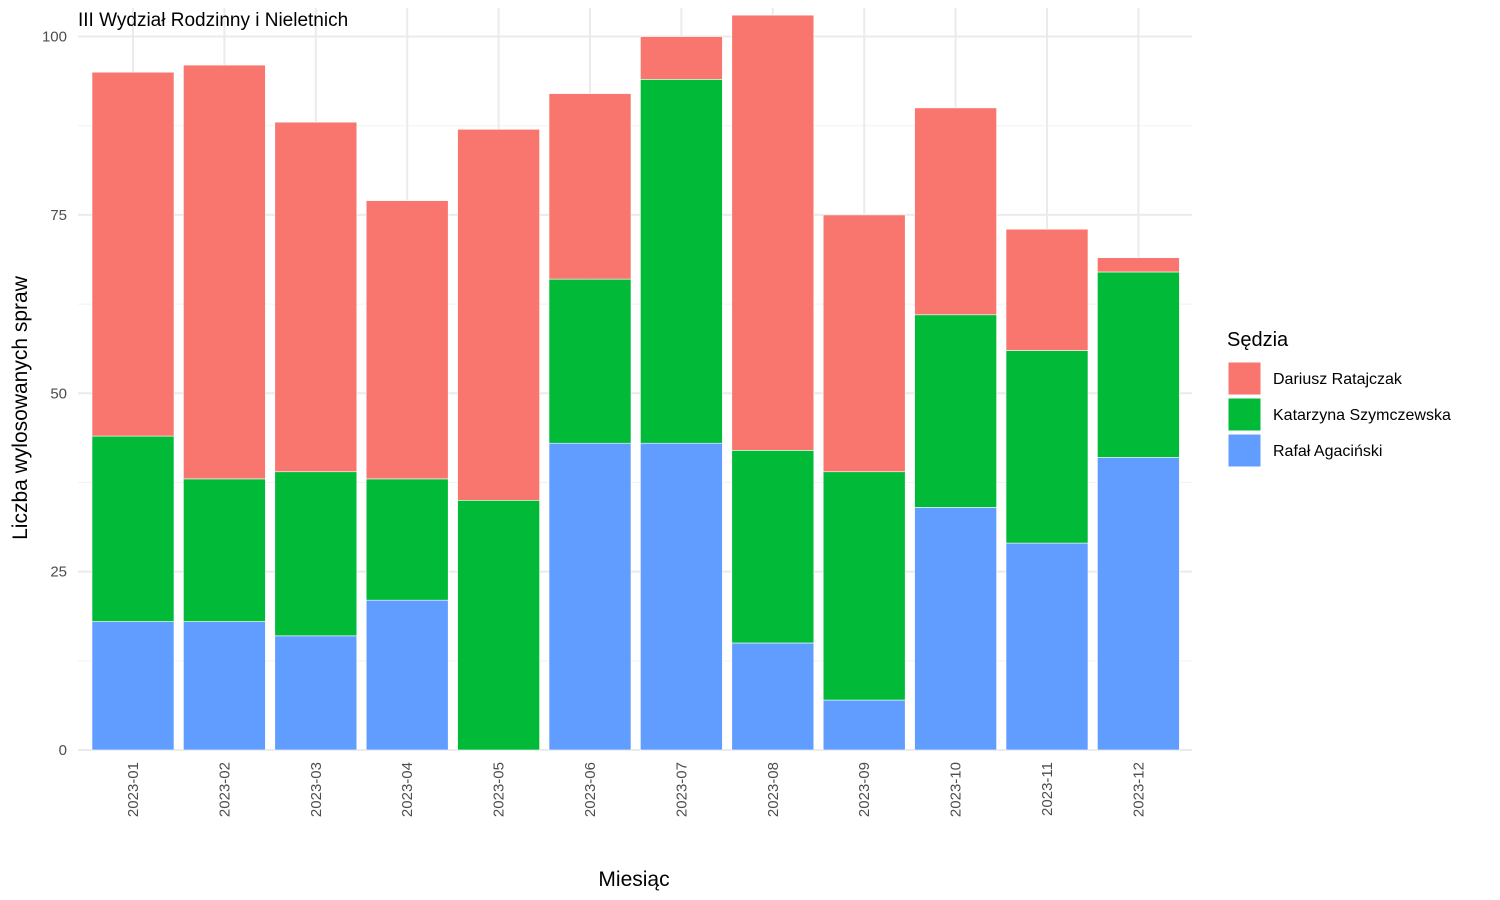 The height and width of the screenshot is (900, 1500). What do you see at coordinates (773, 789) in the screenshot?
I see `x-tick-label: 2023-08` at bounding box center [773, 789].